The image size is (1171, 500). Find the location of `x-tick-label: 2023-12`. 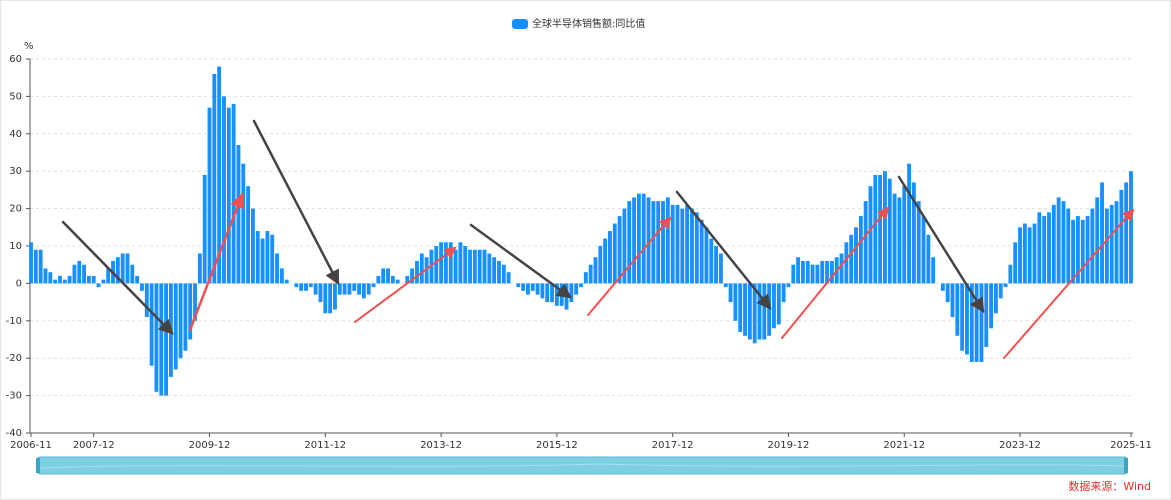

x-tick-label: 2023-12 is located at coordinates (1020, 445).